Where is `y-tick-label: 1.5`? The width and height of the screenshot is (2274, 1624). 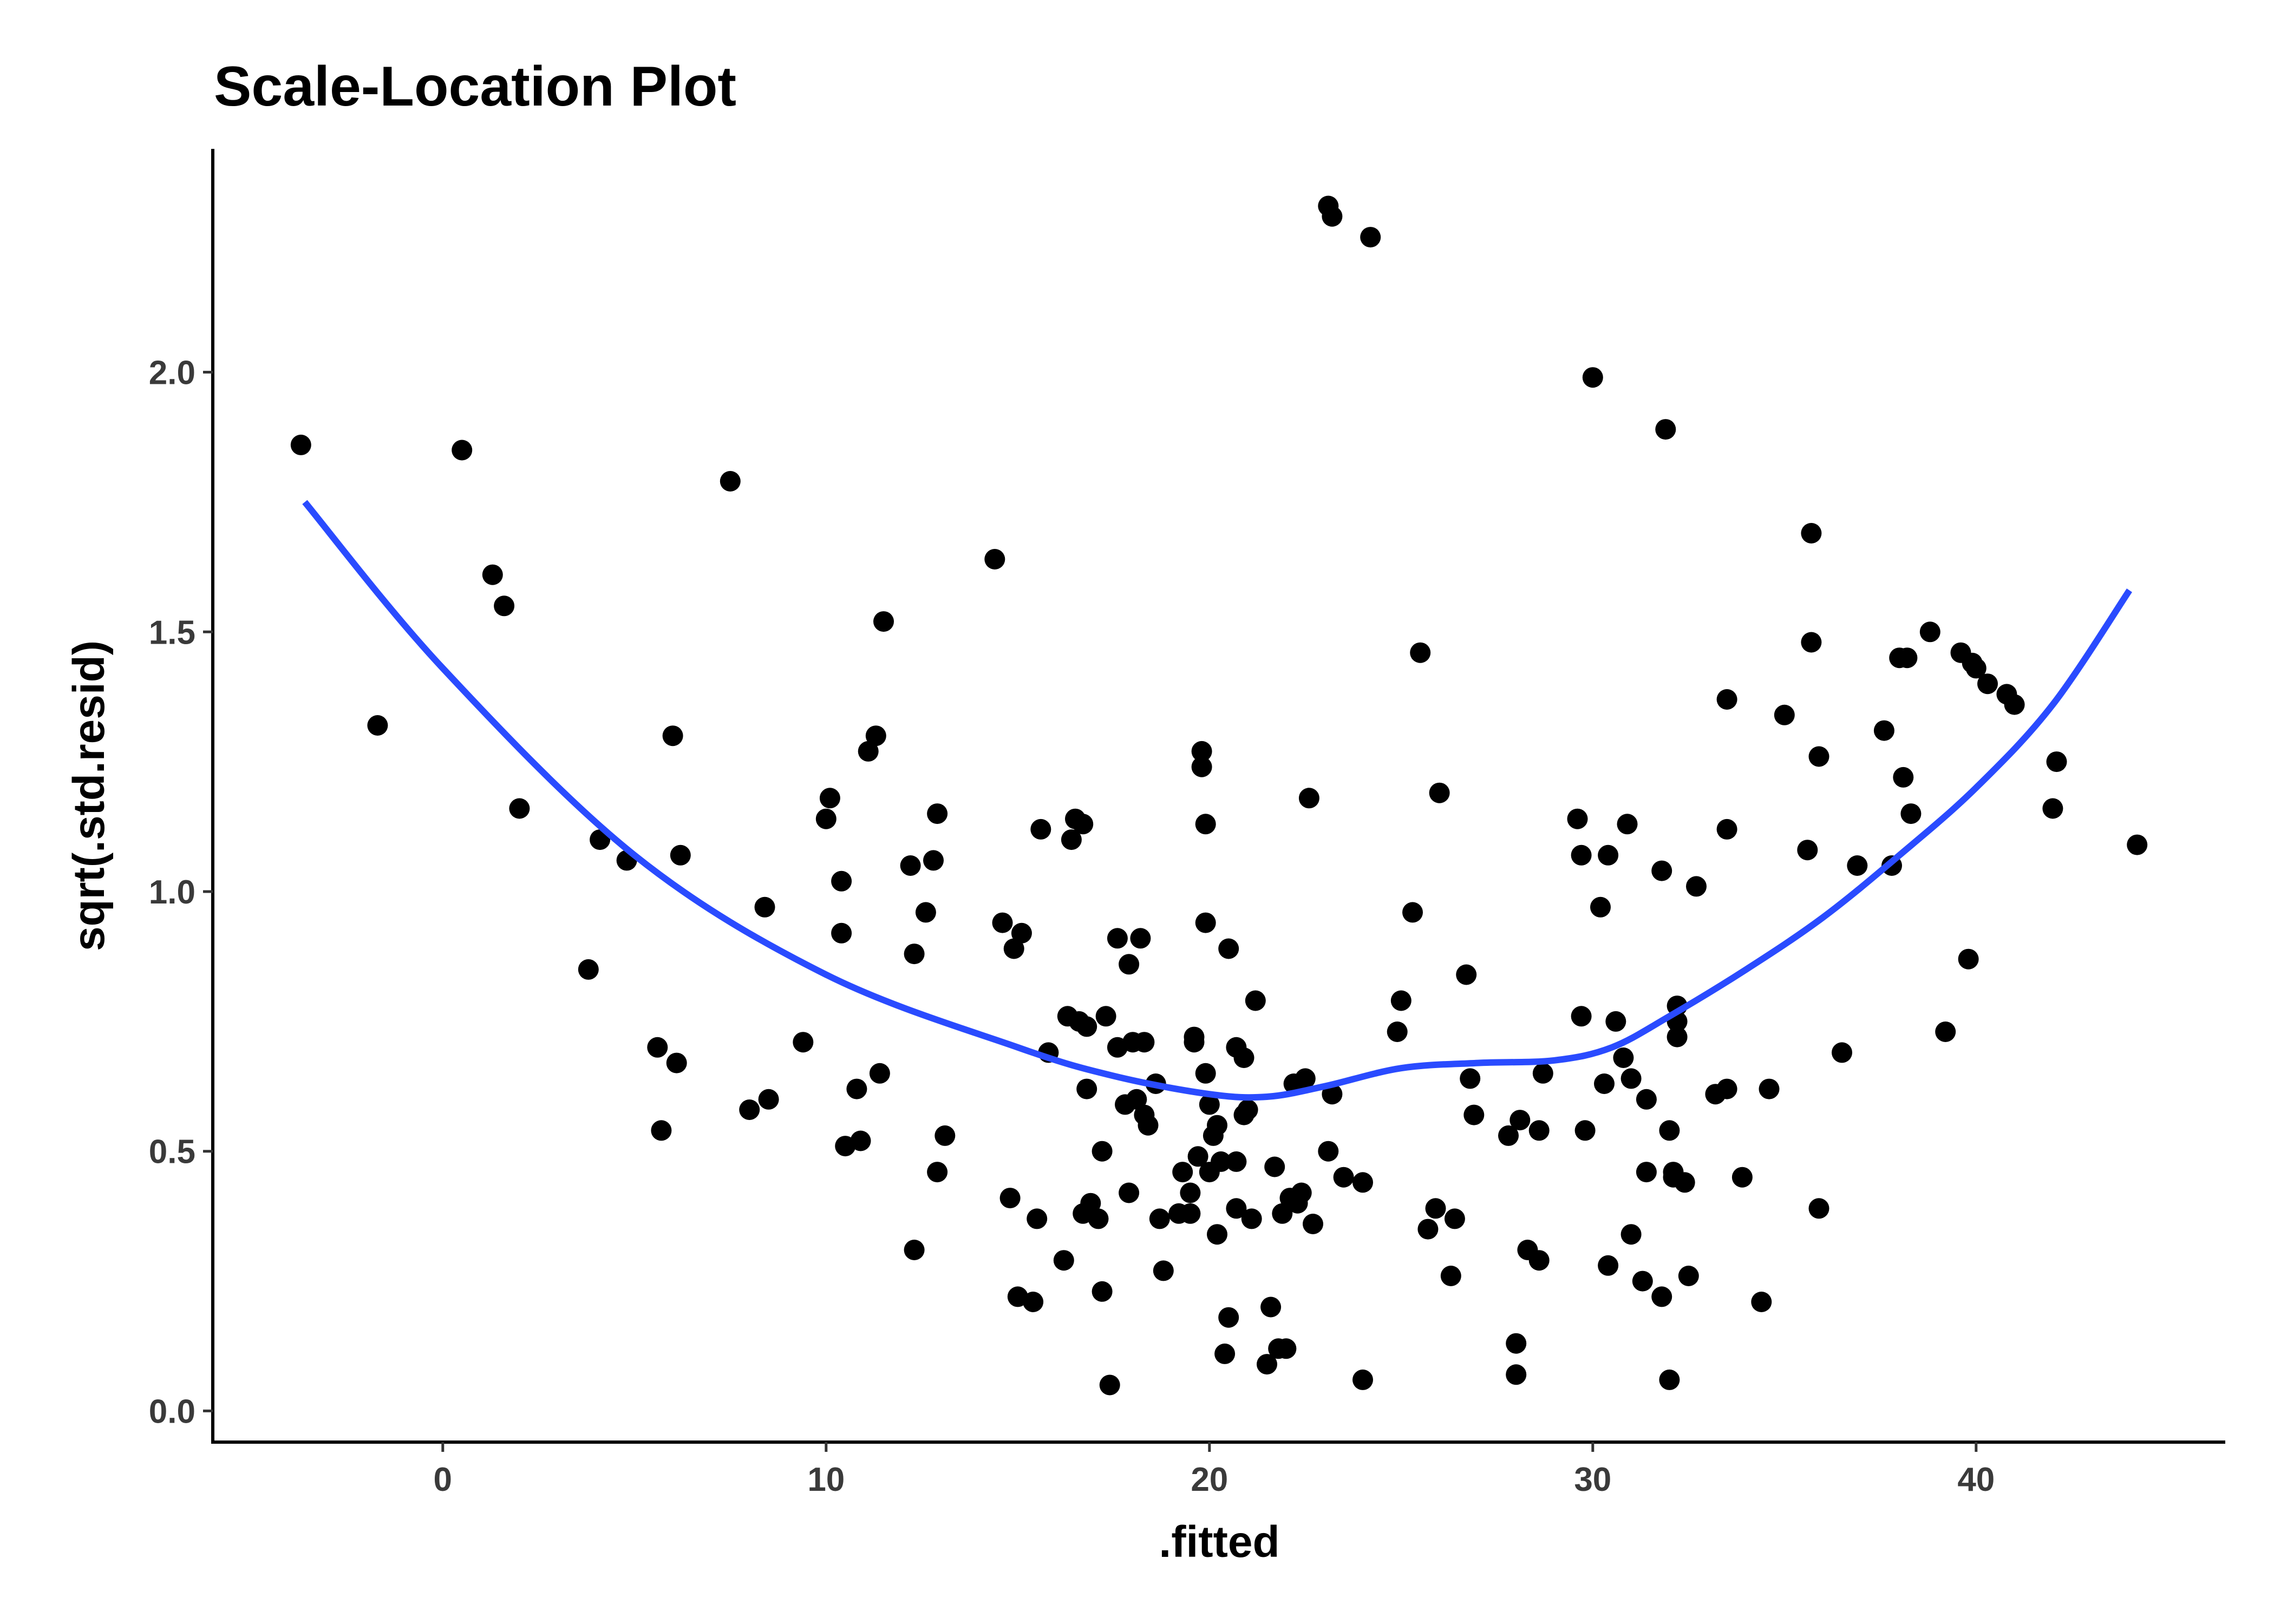 y-tick-label: 1.5 is located at coordinates (172, 632).